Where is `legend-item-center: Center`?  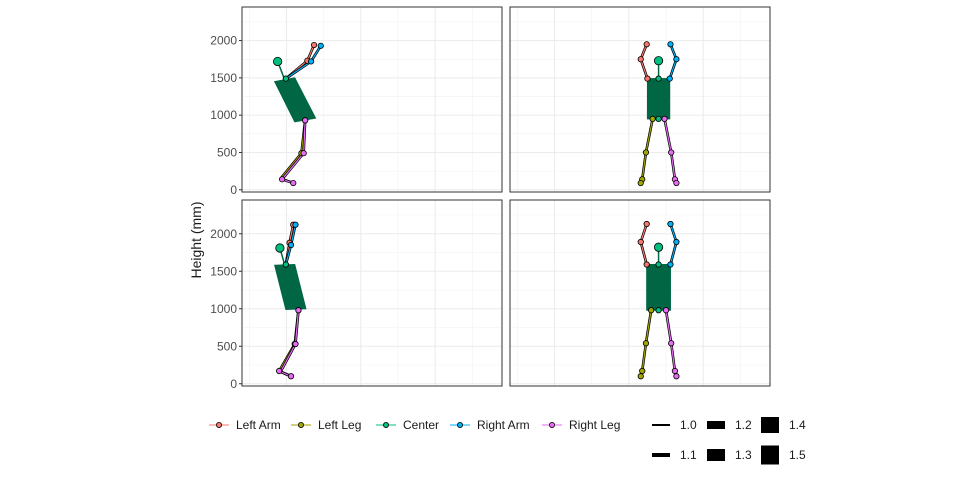
legend-item-center: Center is located at coordinates (407, 425).